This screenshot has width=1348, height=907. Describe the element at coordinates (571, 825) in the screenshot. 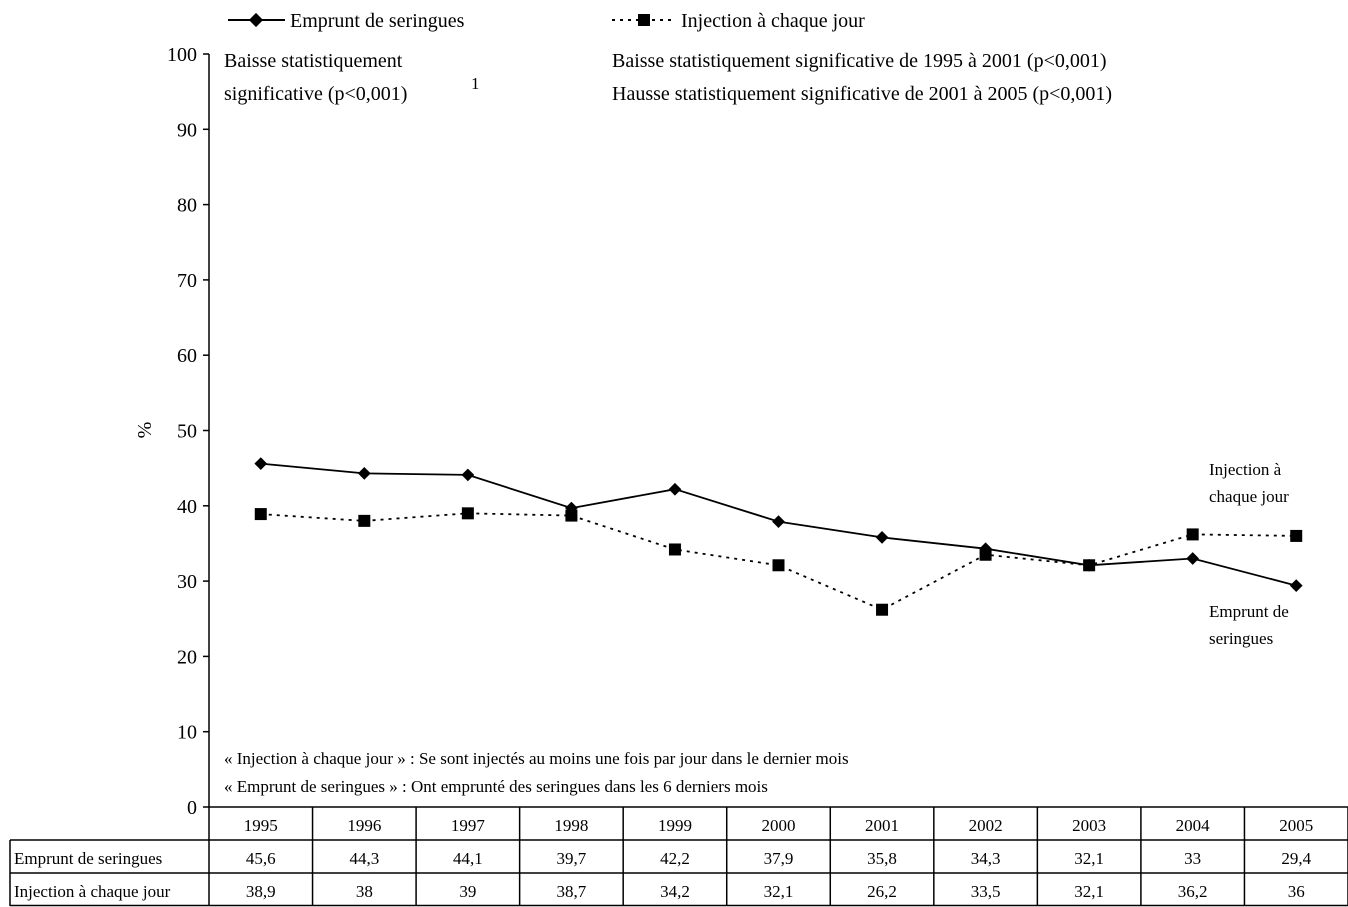

I see `x-tick-label: 1998` at that location.